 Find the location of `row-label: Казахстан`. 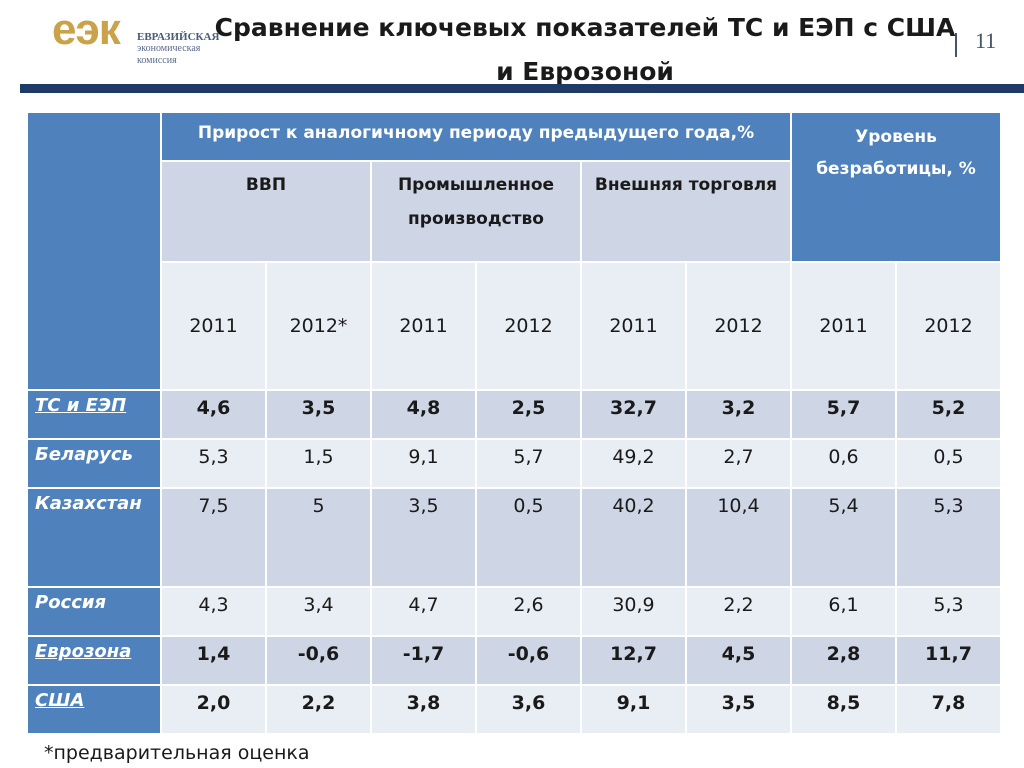

row-label: Казахстан is located at coordinates (94, 537).